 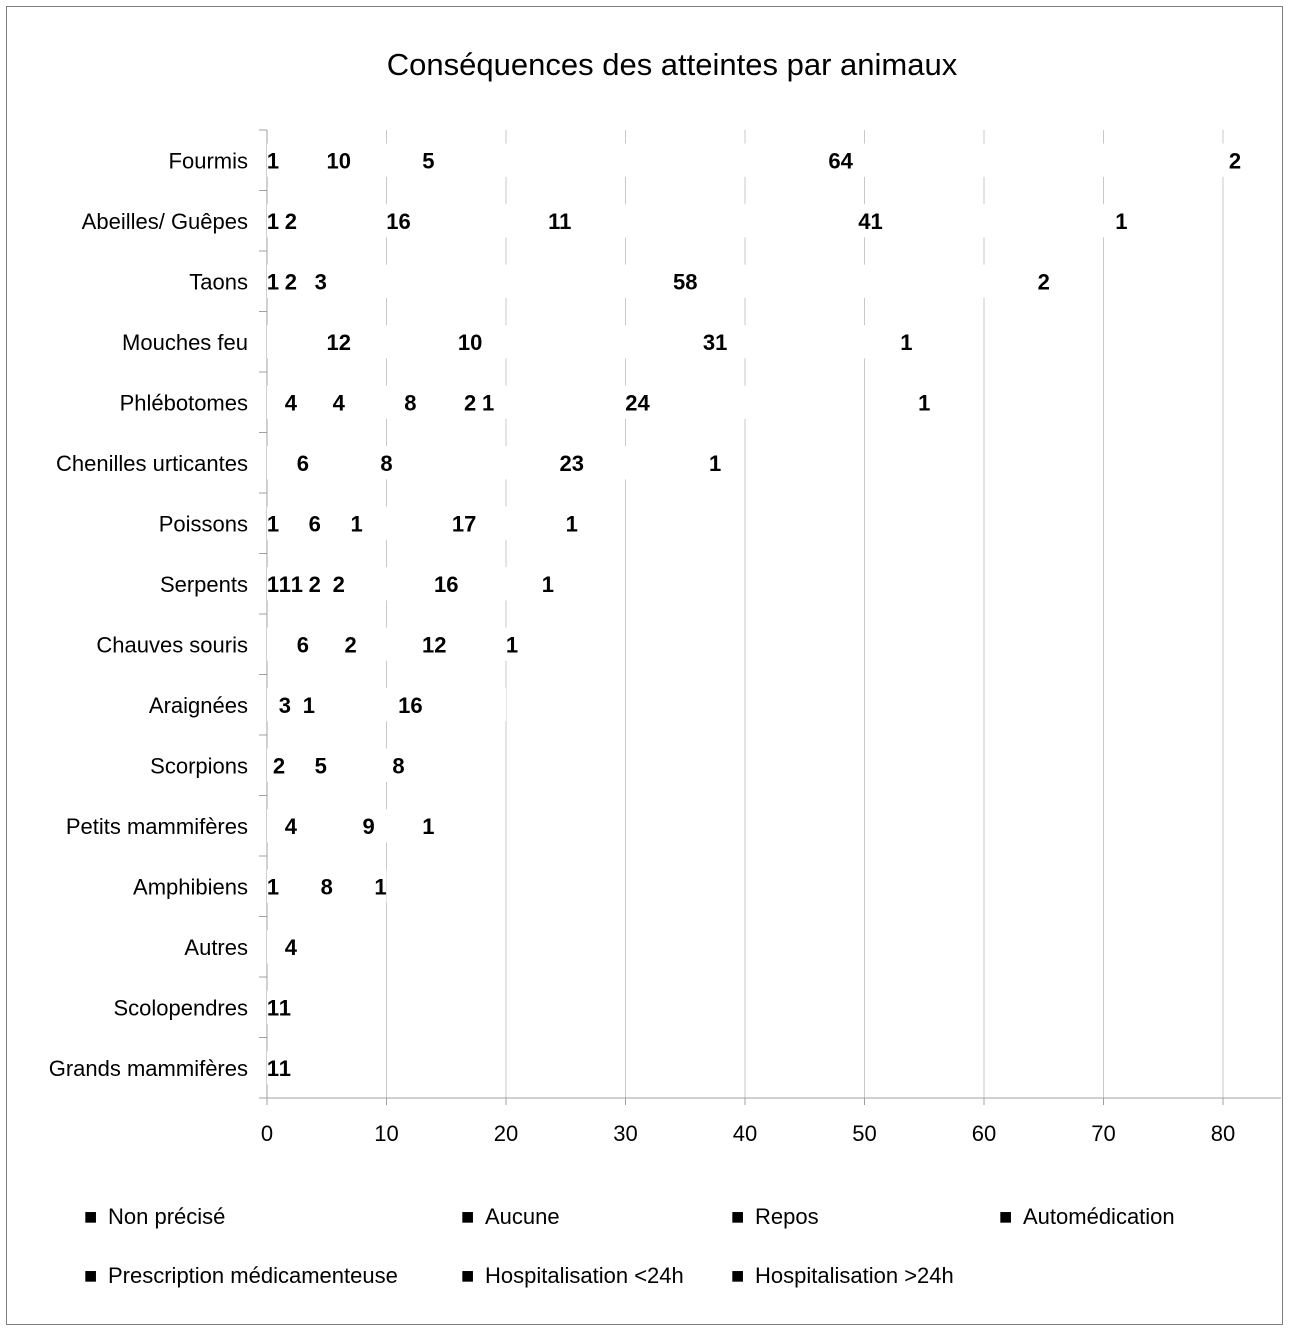 I want to click on data-label-serpents-hospitalisation-24h: 1, so click(x=548, y=584).